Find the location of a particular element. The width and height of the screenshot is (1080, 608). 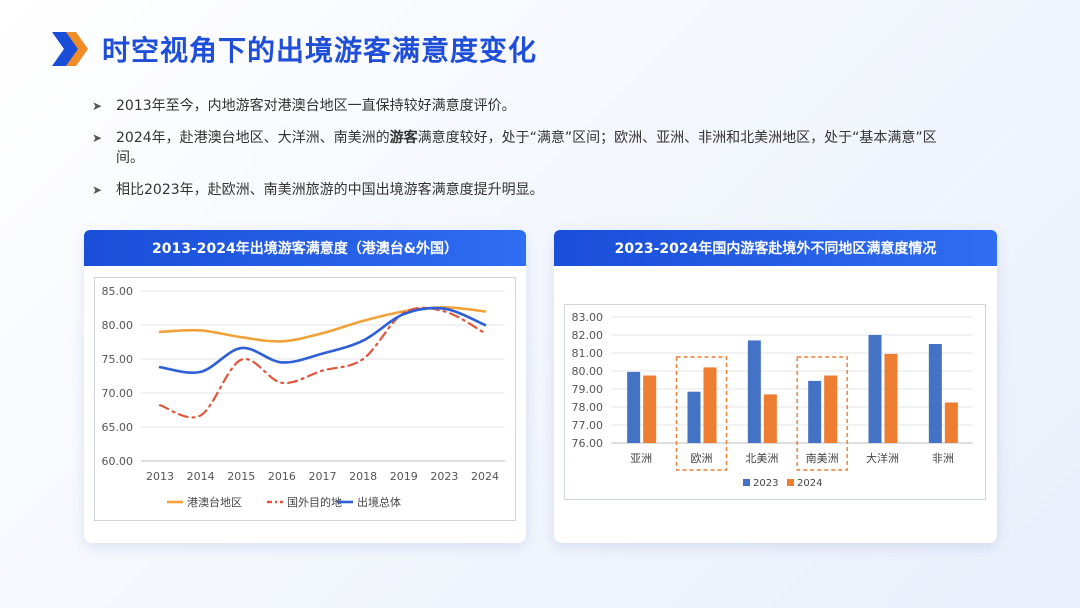

x-tick-label: 2023 is located at coordinates (444, 476).